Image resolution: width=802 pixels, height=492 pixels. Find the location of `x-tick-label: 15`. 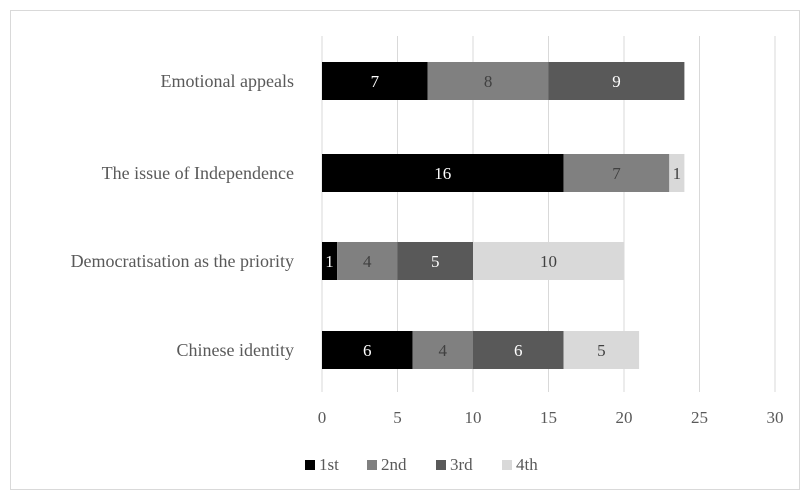

x-tick-label: 15 is located at coordinates (548, 417).